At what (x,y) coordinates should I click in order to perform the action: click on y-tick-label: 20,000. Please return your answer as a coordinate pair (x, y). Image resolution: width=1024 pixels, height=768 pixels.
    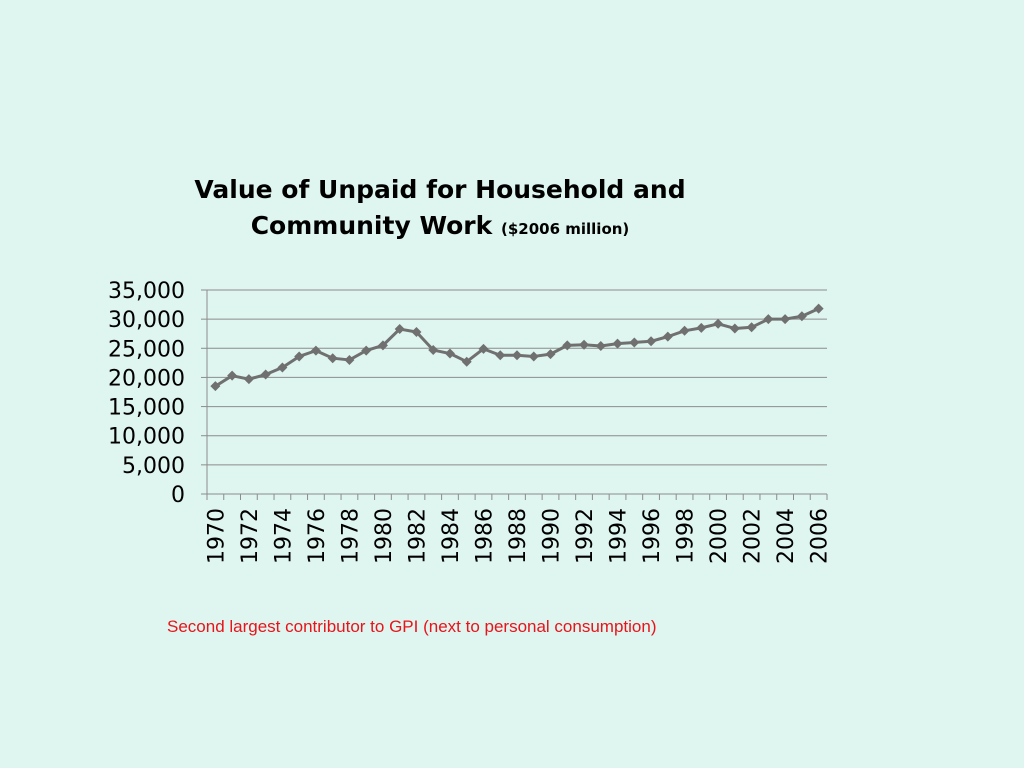
    Looking at the image, I should click on (146, 378).